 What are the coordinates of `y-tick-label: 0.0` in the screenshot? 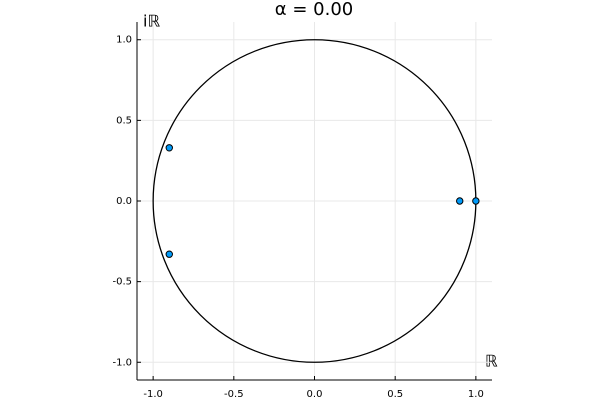 It's located at (124, 201).